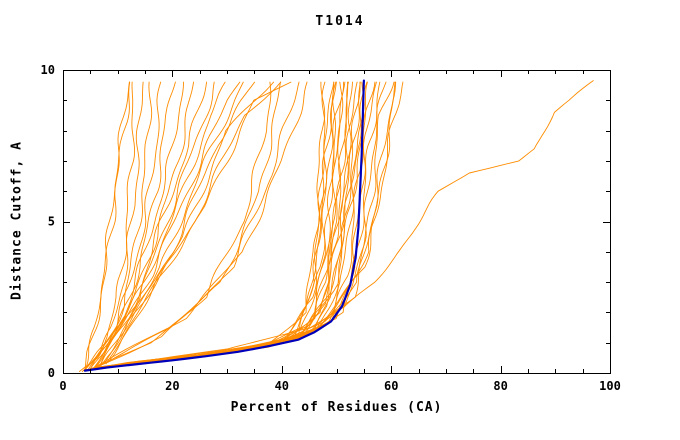 This screenshot has width=680, height=440. What do you see at coordinates (172, 386) in the screenshot?
I see `x-tick-label: 20` at bounding box center [172, 386].